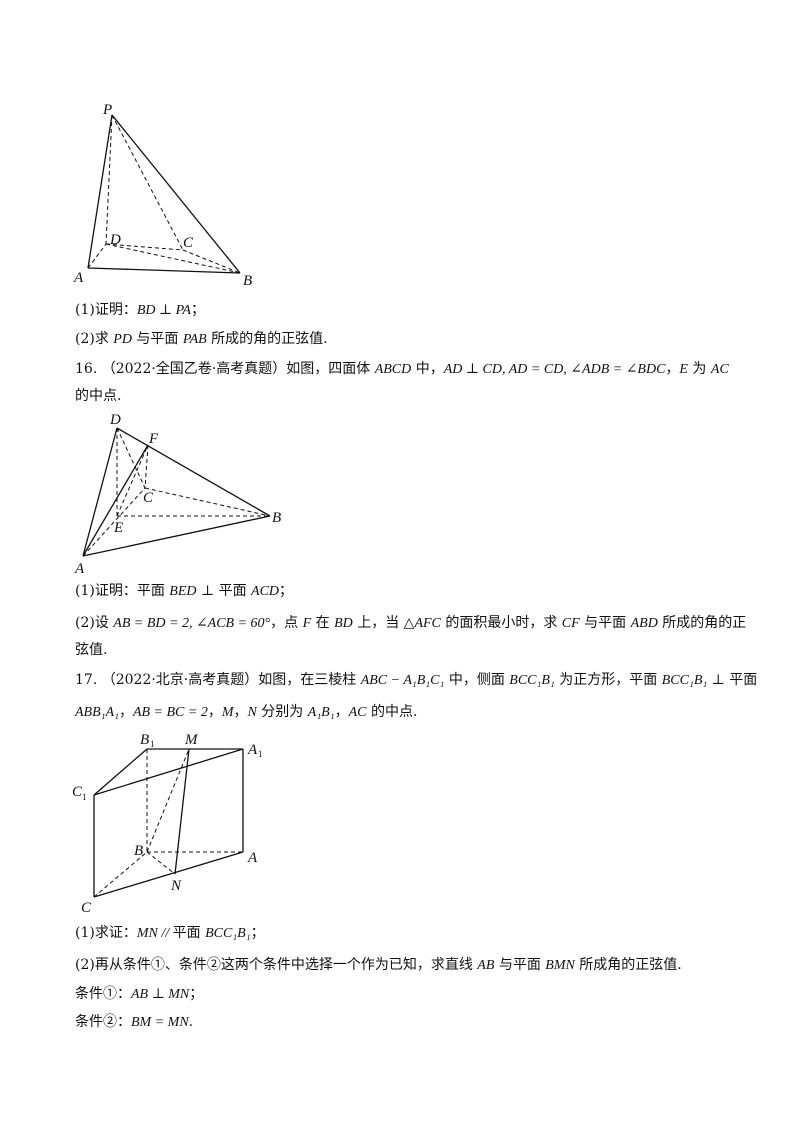 The width and height of the screenshot is (800, 1132). I want to click on p17-q1-math-mn: MN //, so click(154, 933).